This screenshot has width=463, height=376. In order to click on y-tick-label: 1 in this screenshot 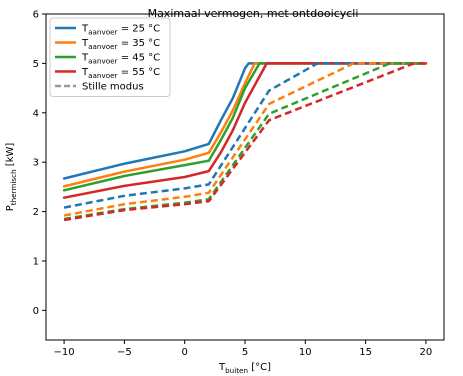, I will do `click(36, 261)`.